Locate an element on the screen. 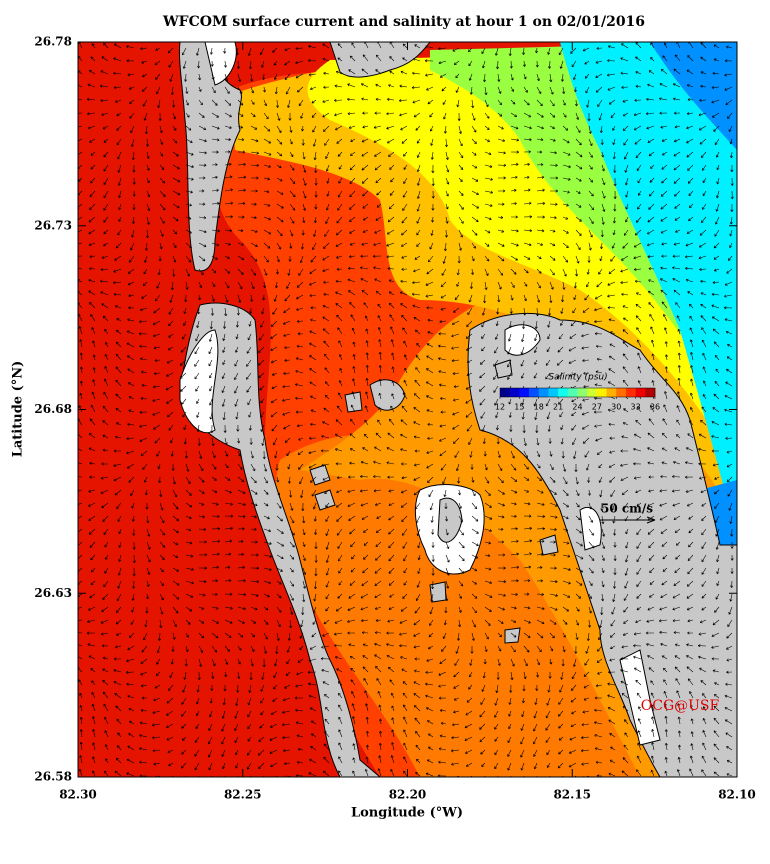 The width and height of the screenshot is (770, 864). field-blue is located at coordinates (693, 96).